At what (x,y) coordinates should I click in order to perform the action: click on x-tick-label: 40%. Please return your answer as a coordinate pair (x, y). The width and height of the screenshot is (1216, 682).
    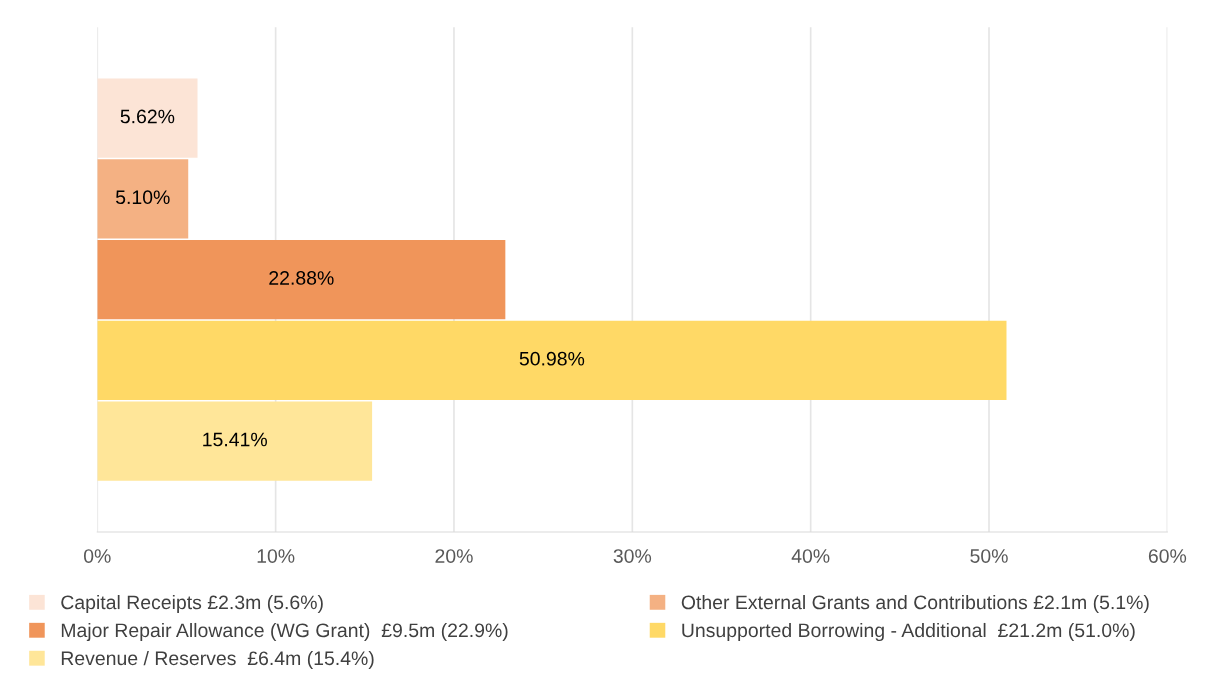
    Looking at the image, I should click on (810, 556).